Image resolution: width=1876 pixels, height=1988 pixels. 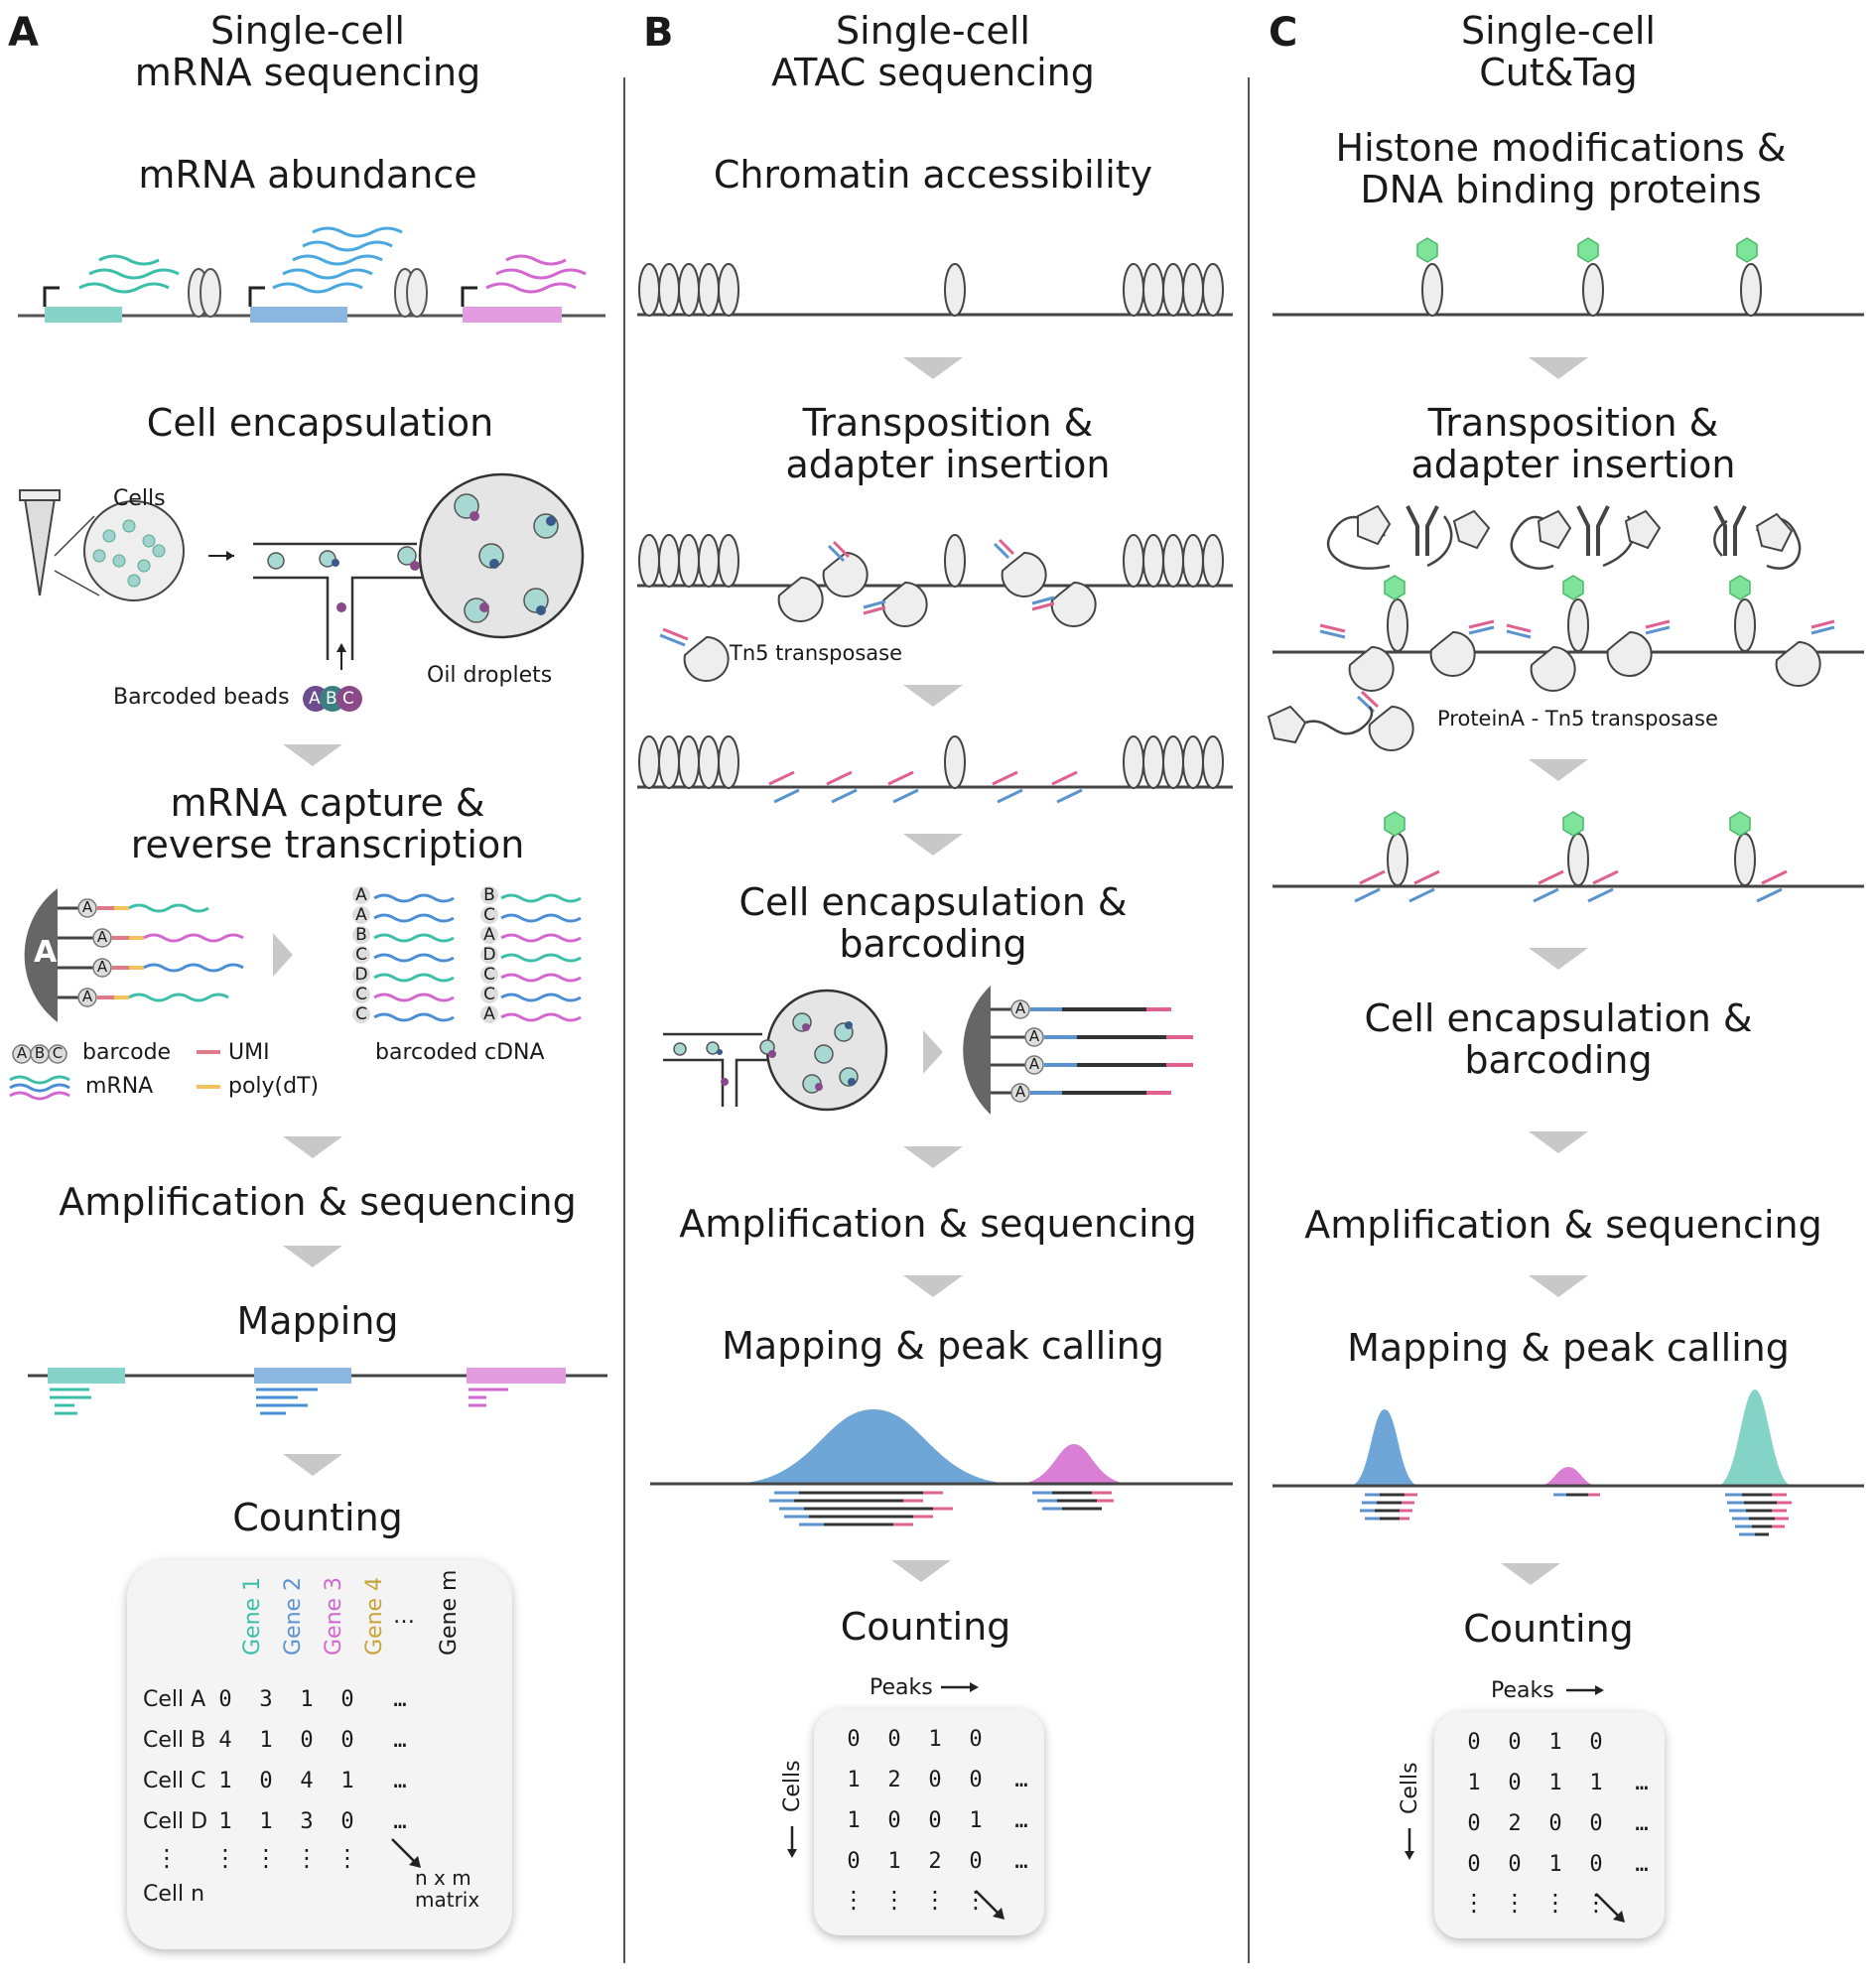 What do you see at coordinates (941, 1467) in the screenshot?
I see `atac-peak-track` at bounding box center [941, 1467].